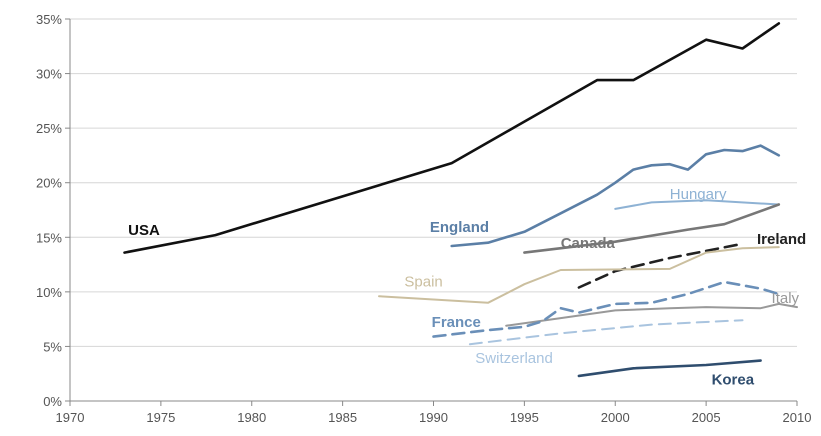  What do you see at coordinates (70, 417) in the screenshot?
I see `x-tick-label: 1970` at bounding box center [70, 417].